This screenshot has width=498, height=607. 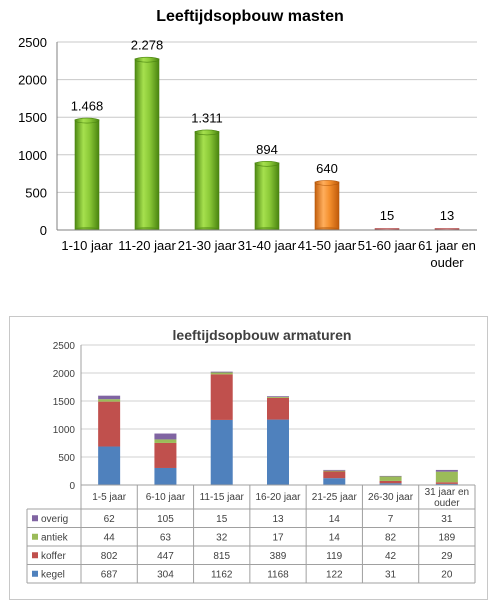 What do you see at coordinates (334, 556) in the screenshot?
I see `table-cell: 119` at bounding box center [334, 556].